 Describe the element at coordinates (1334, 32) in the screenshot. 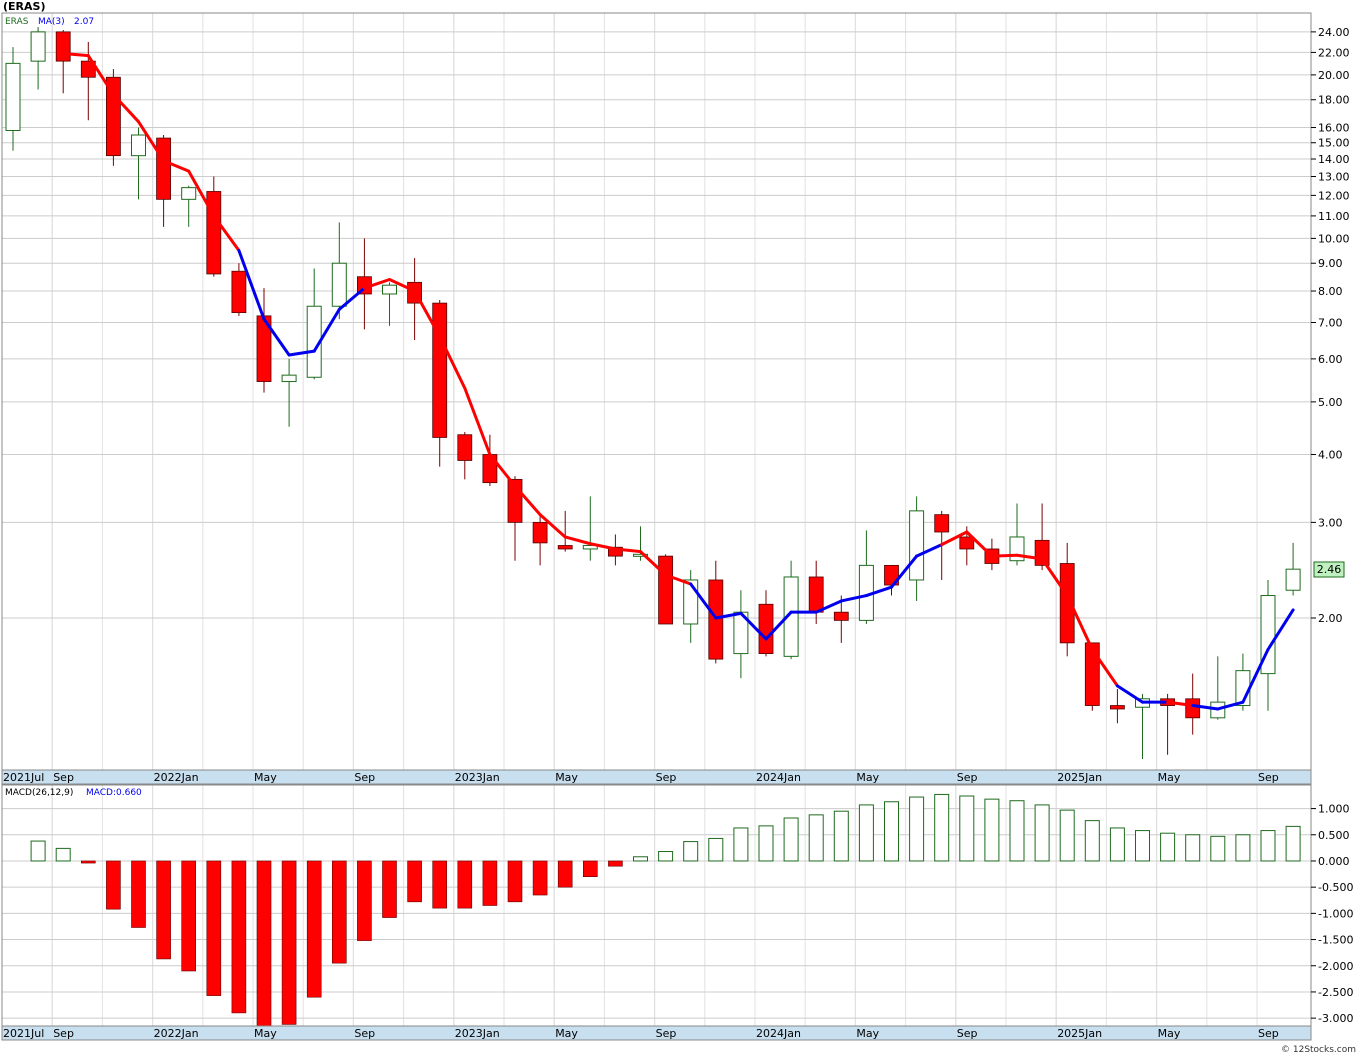

I see `price-y-tick-label: 24.00` at that location.